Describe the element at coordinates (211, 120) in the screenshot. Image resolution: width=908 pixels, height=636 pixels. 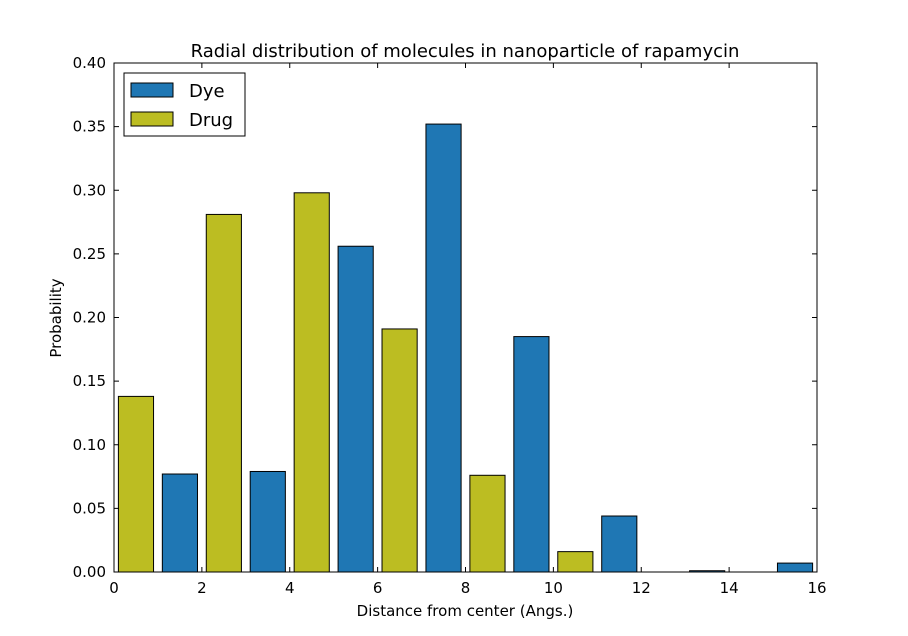
I see `legend-label-drug: Drug` at that location.